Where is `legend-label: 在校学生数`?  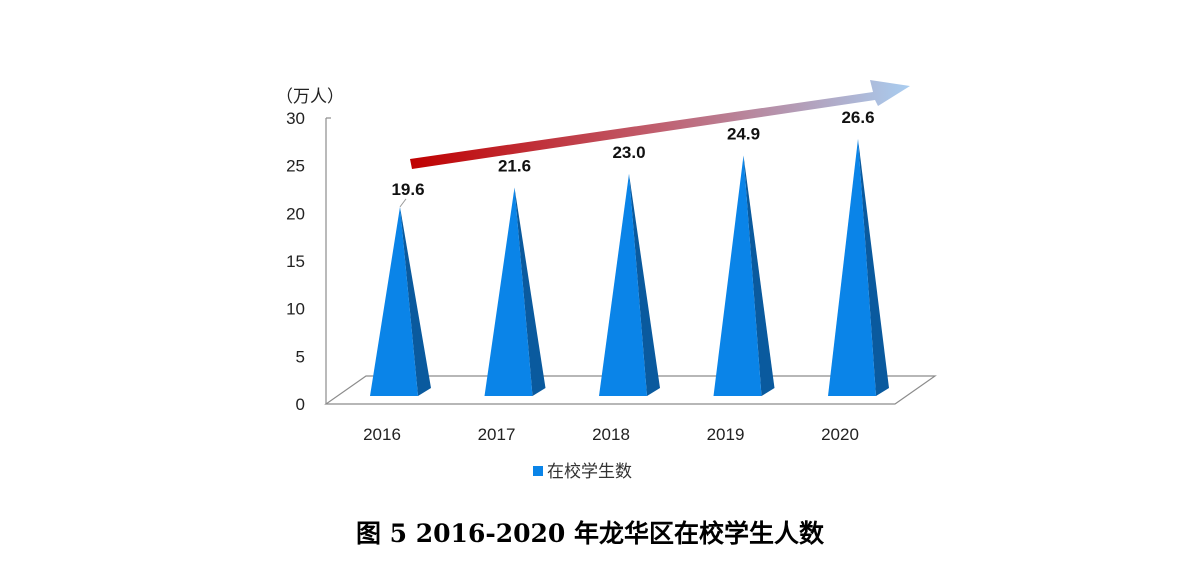
legend-label: 在校学生数 is located at coordinates (589, 471).